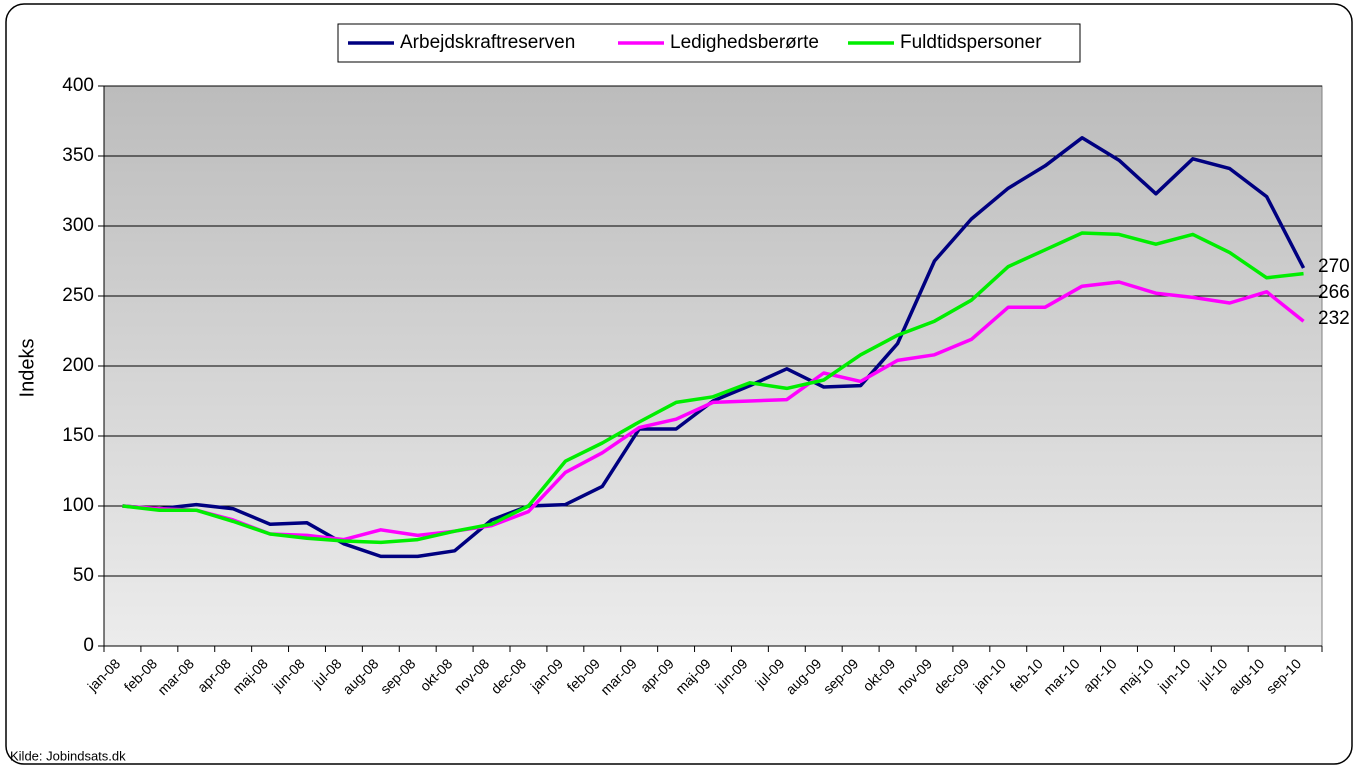 Image resolution: width=1356 pixels, height=767 pixels. What do you see at coordinates (1334, 318) in the screenshot?
I see `end-label: 232` at bounding box center [1334, 318].